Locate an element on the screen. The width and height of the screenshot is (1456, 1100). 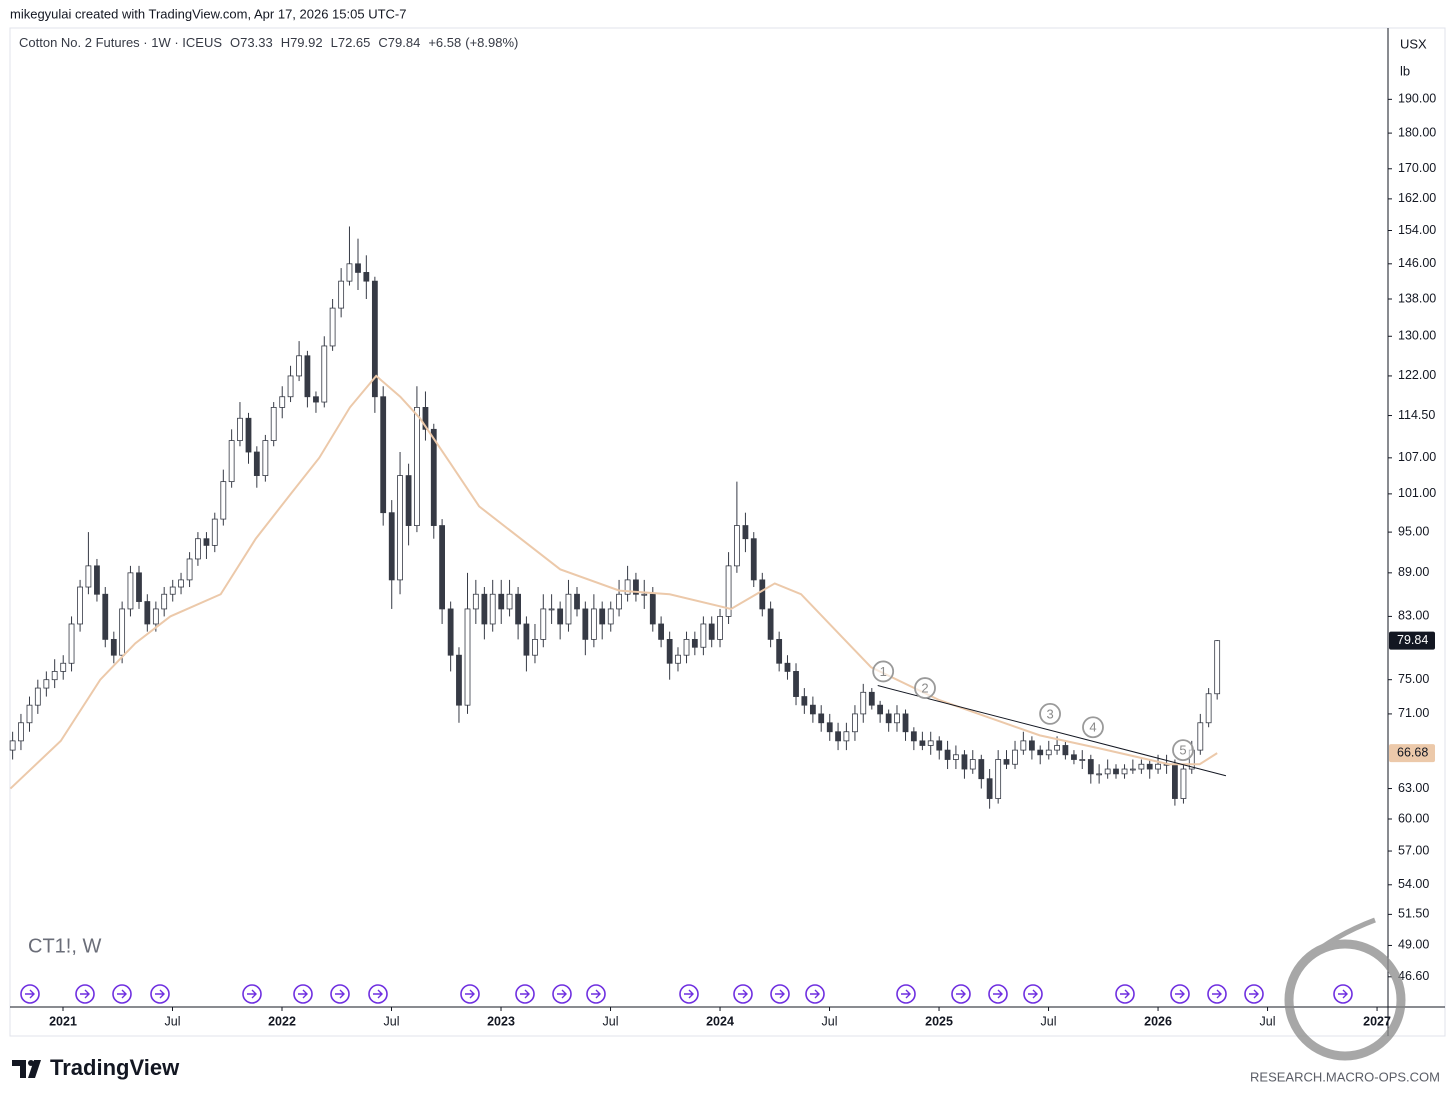
x-tick-label: 2027 is located at coordinates (1377, 1021).